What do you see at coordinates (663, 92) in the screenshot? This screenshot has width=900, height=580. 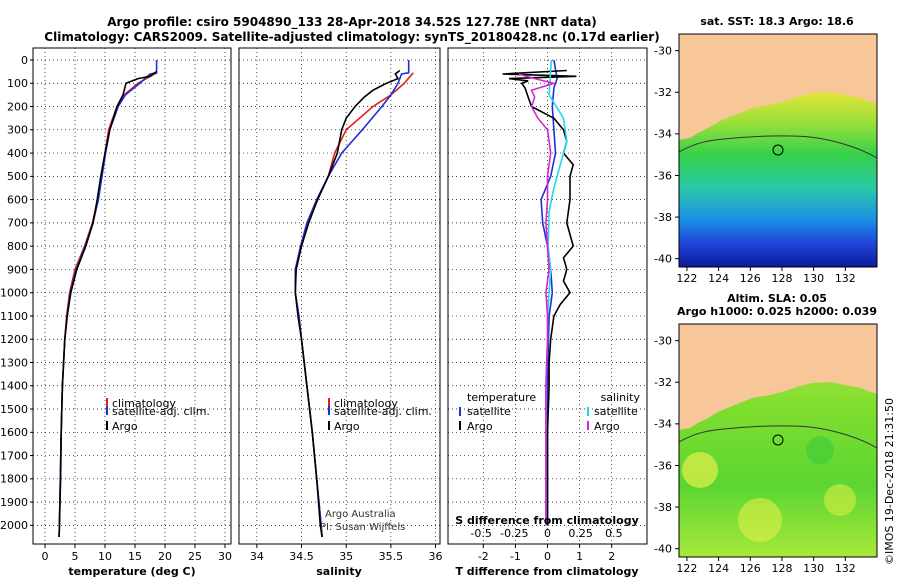 I see `lat-tick-label: -32` at bounding box center [663, 92].